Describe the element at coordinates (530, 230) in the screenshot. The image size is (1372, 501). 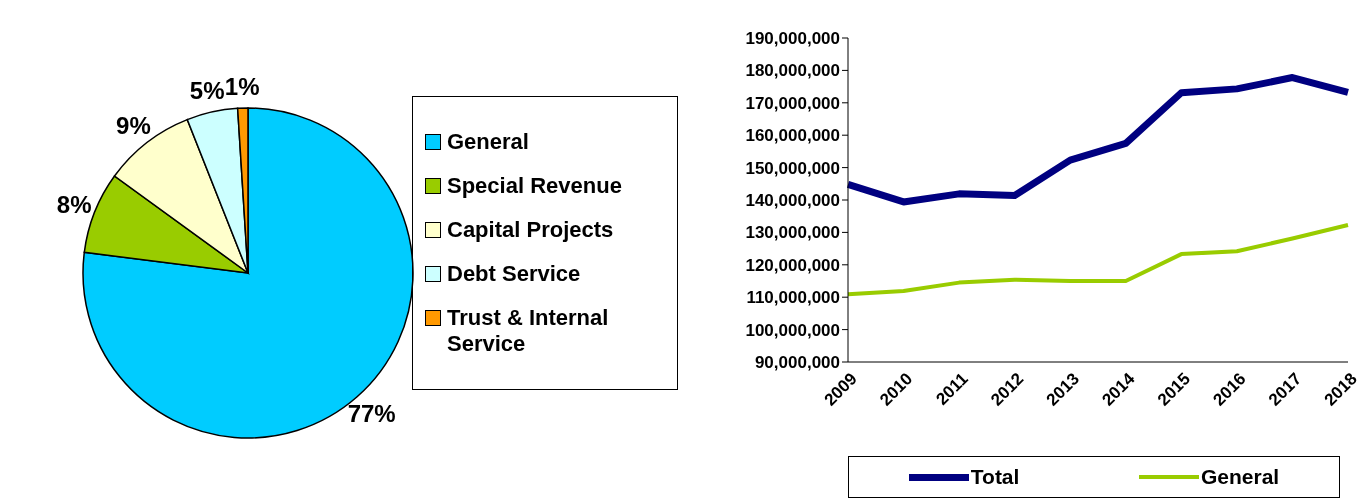
I see `legend-label: Capital Projects` at that location.